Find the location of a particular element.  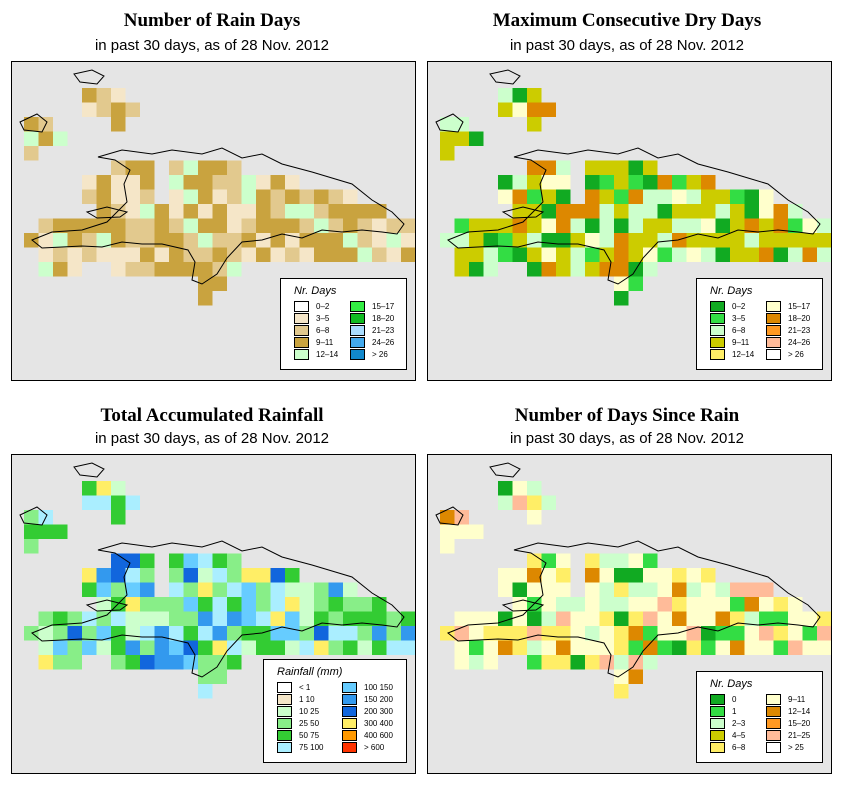

legend-label: 200 300 is located at coordinates (378, 711).